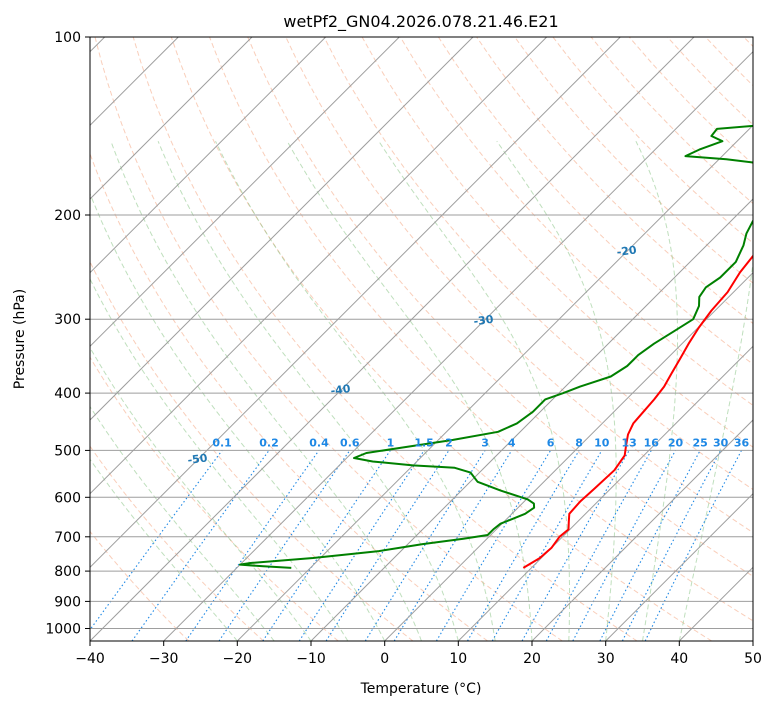  Describe the element at coordinates (222, 442) in the screenshot. I see `mixing-ratio-label: 0.1` at that location.